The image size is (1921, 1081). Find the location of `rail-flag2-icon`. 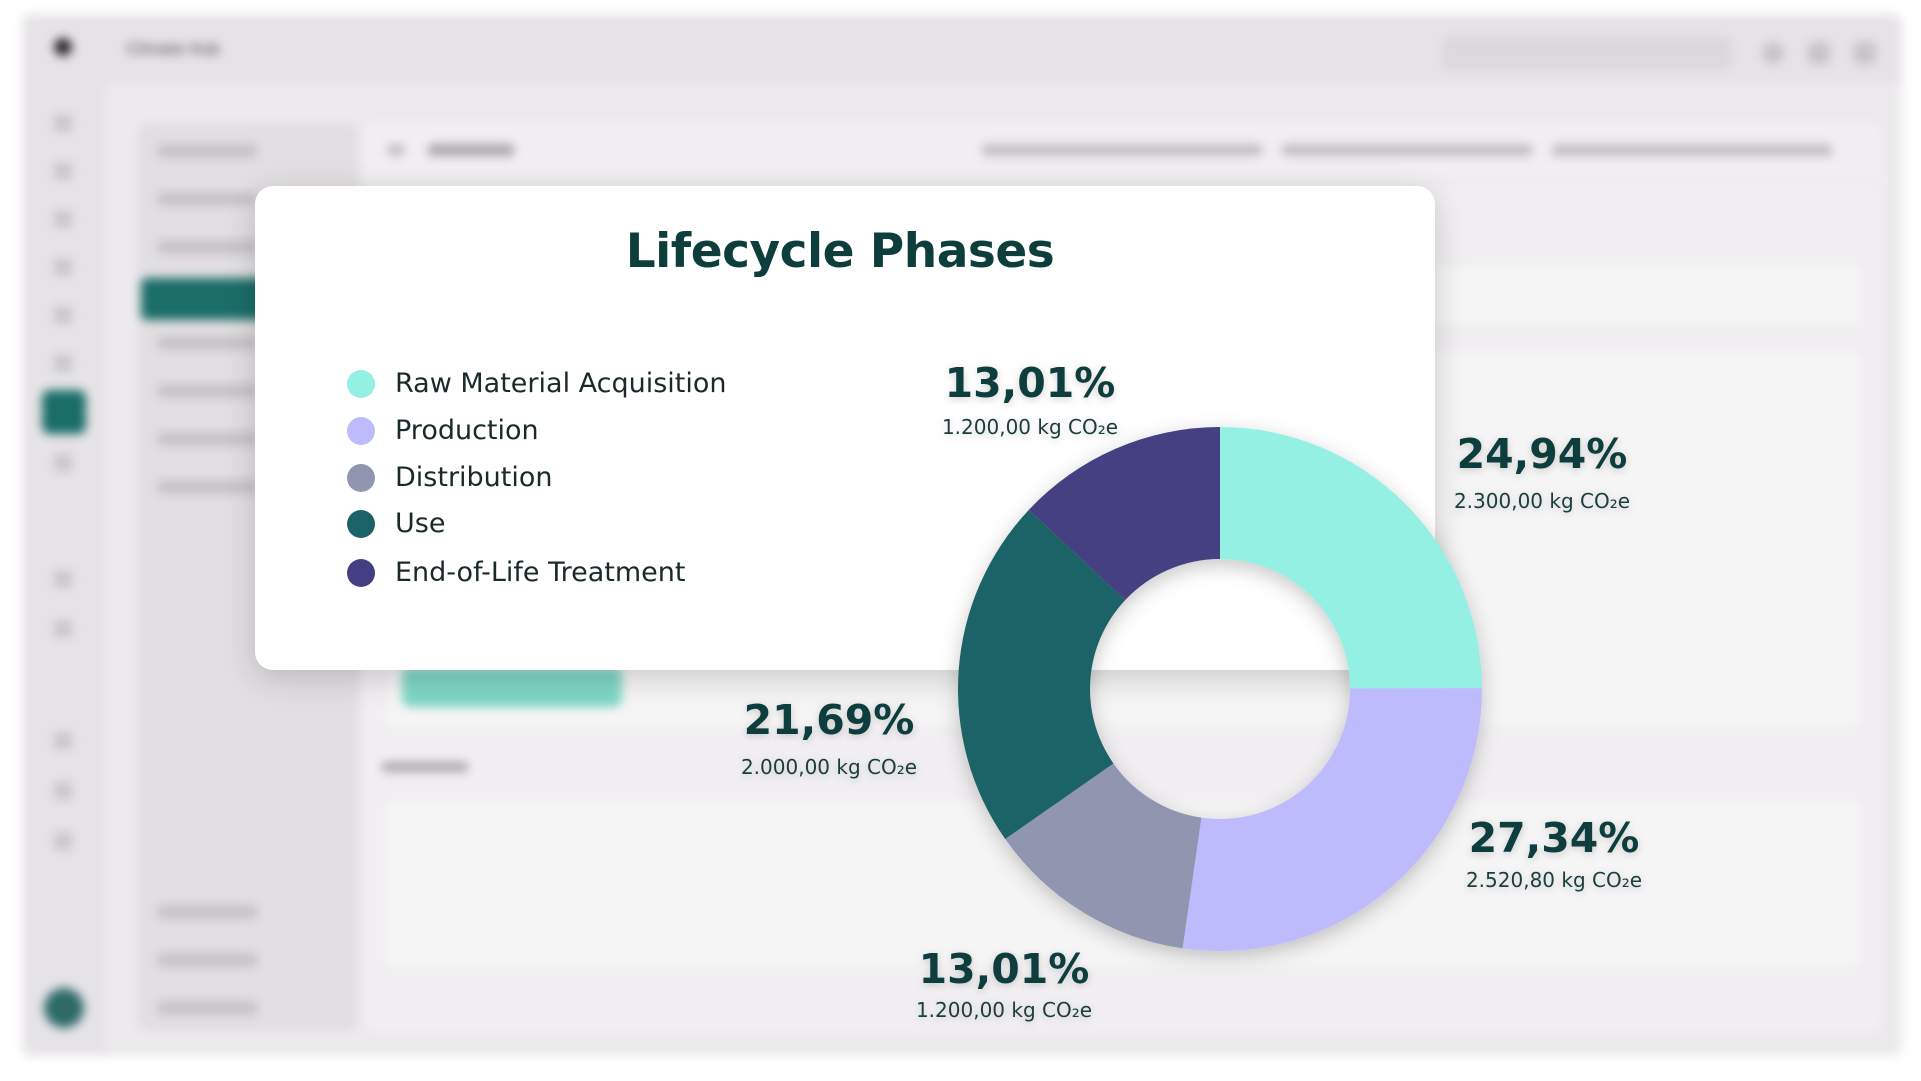

rail-flag2-icon is located at coordinates (63, 579).